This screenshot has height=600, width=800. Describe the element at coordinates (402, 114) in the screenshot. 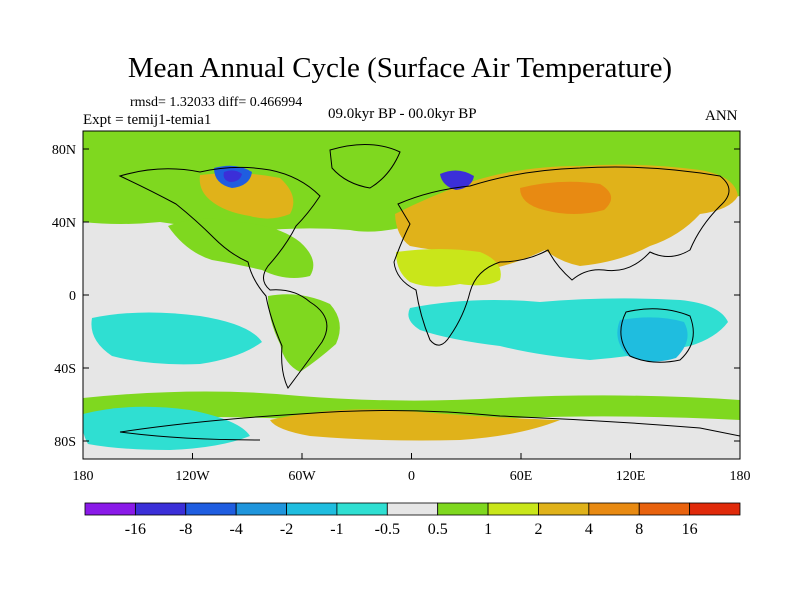

I see `period-label: 09.0kyr BP - 00.0kyr BP` at that location.